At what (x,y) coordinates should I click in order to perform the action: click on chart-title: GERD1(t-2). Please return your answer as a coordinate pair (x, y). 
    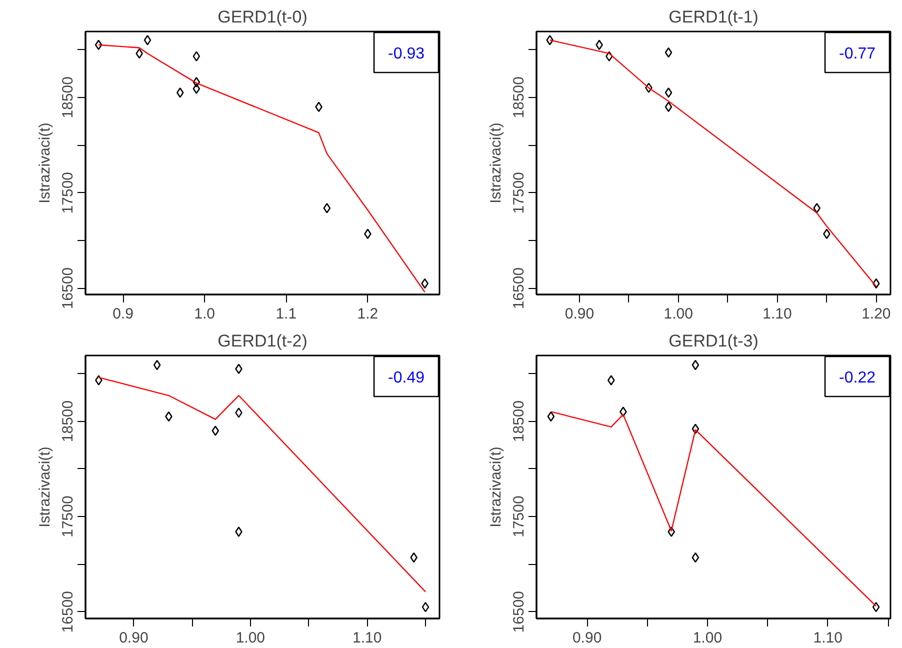
    Looking at the image, I should click on (263, 341).